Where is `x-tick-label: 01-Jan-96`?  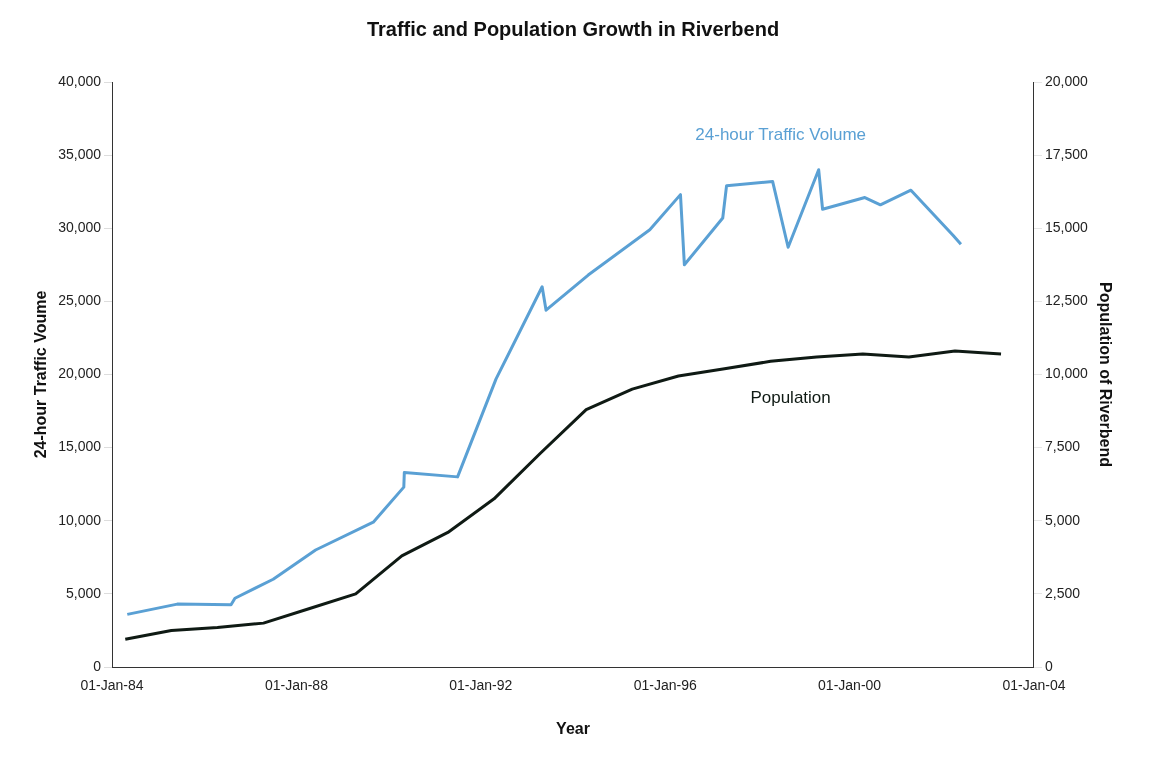 x-tick-label: 01-Jan-96 is located at coordinates (665, 685).